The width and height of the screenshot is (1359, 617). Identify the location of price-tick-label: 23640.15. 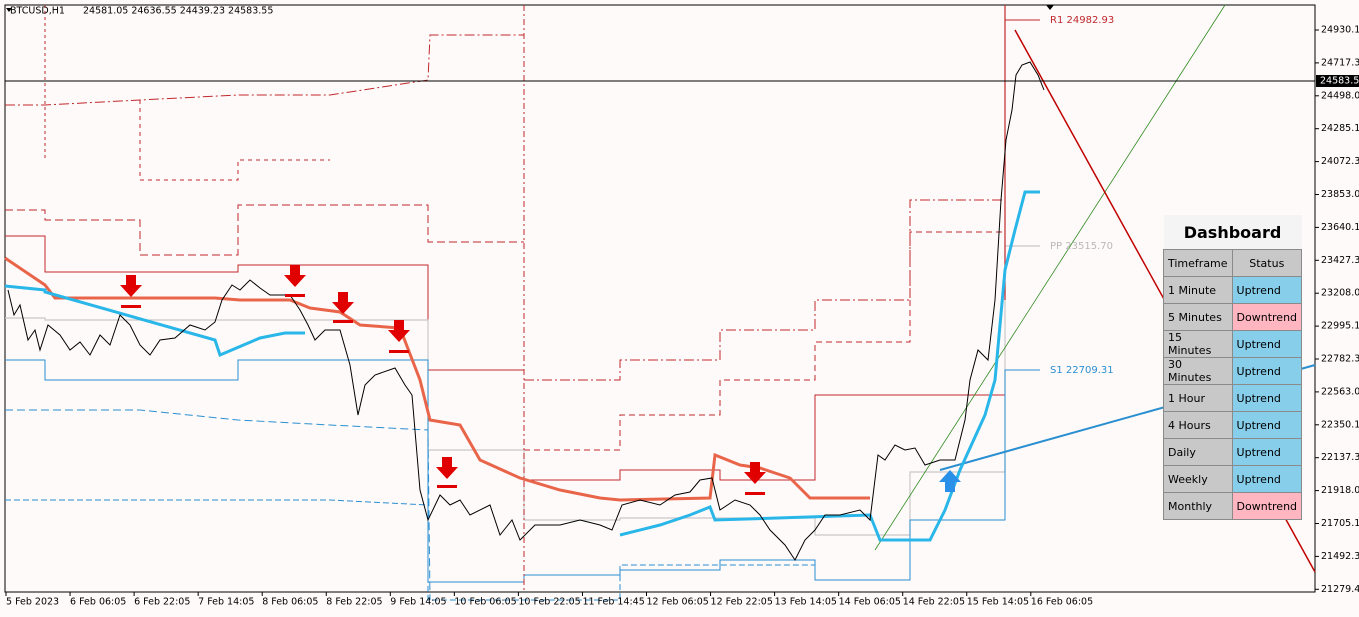
(1340, 227).